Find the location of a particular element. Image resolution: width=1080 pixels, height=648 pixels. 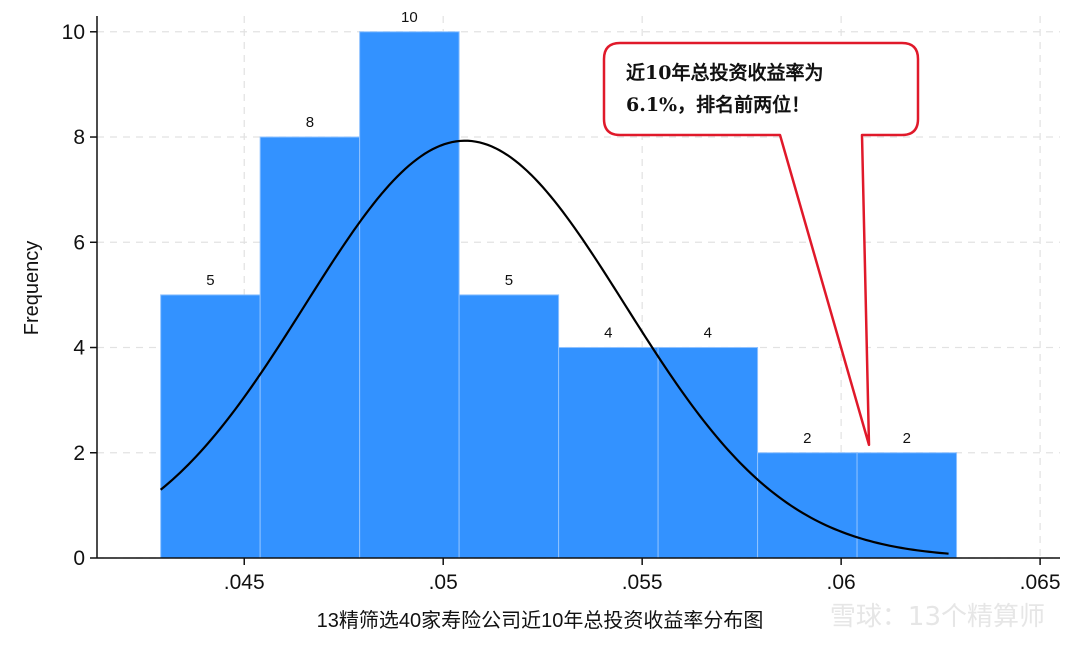

y-tick-label: 2 is located at coordinates (79, 453).